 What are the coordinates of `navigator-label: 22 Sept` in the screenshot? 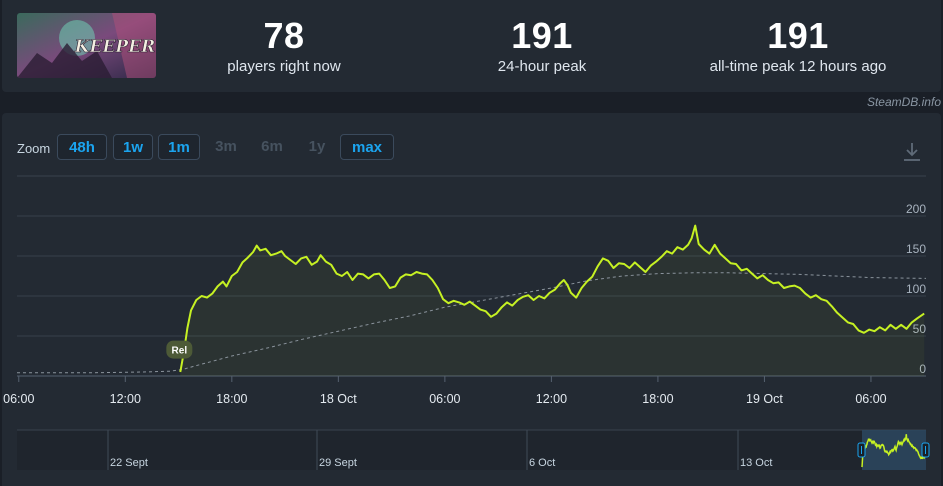 It's located at (129, 463).